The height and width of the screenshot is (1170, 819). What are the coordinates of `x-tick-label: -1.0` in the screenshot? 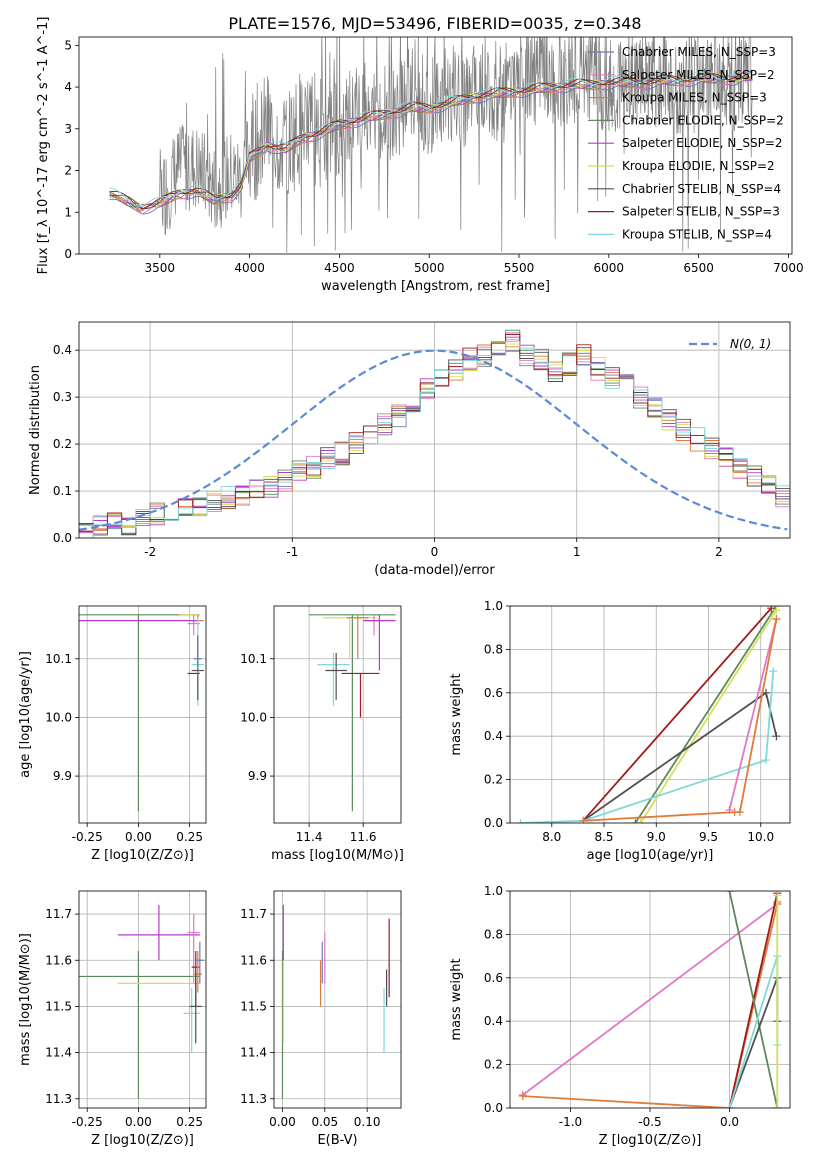 It's located at (570, 1122).